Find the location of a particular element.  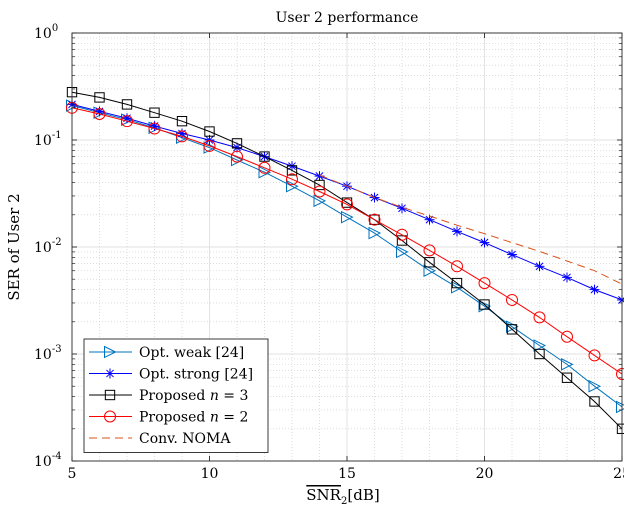

x-axis-label: SNR2[dB] is located at coordinates (342, 496).